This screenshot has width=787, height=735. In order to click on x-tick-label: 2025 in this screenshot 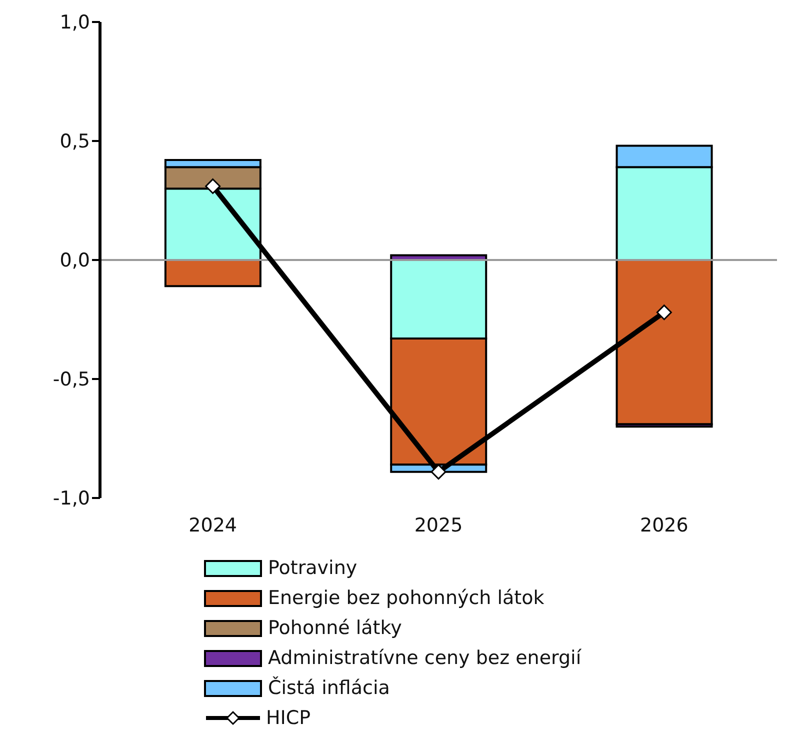, I will do `click(438, 525)`.